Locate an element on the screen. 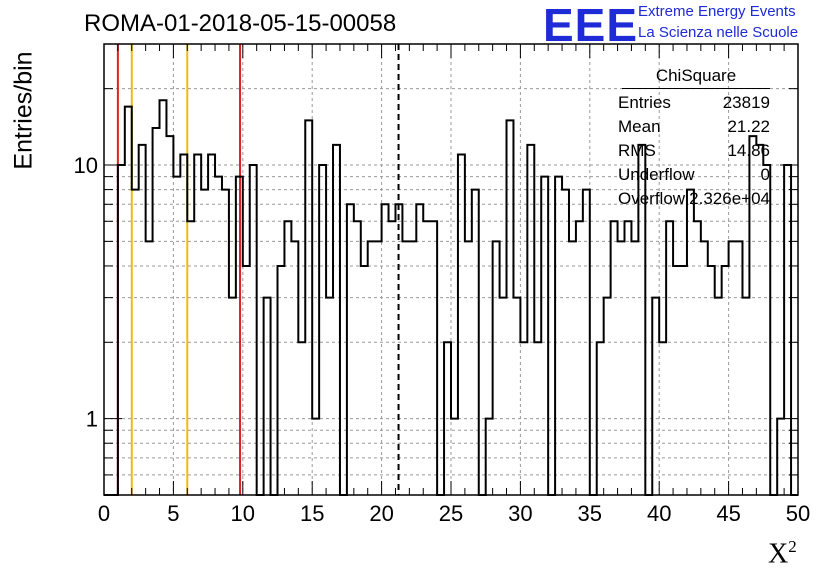 This screenshot has width=836, height=572. y-tick-labels: 1 10 is located at coordinates (86, 292).